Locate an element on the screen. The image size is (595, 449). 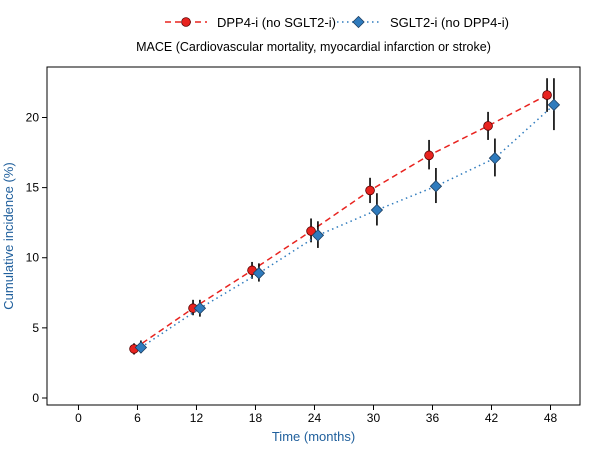
legend-label: SGLT2-i (no DPP4-i) is located at coordinates (449, 22).